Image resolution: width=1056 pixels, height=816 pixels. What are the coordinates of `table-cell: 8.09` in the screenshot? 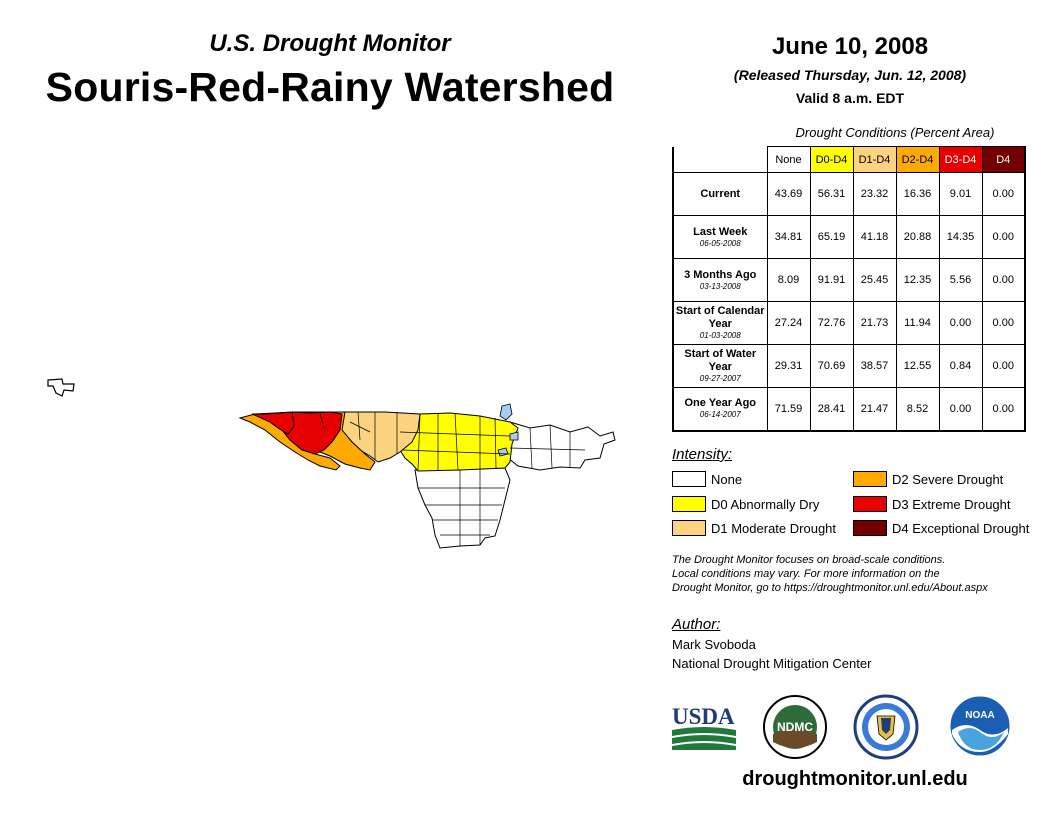 It's located at (788, 280).